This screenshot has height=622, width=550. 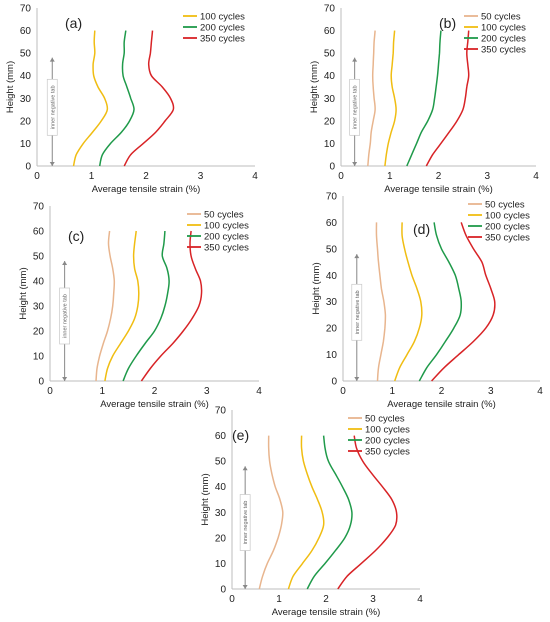 What do you see at coordinates (73, 23) in the screenshot?
I see `panel-label: (a)` at bounding box center [73, 23].